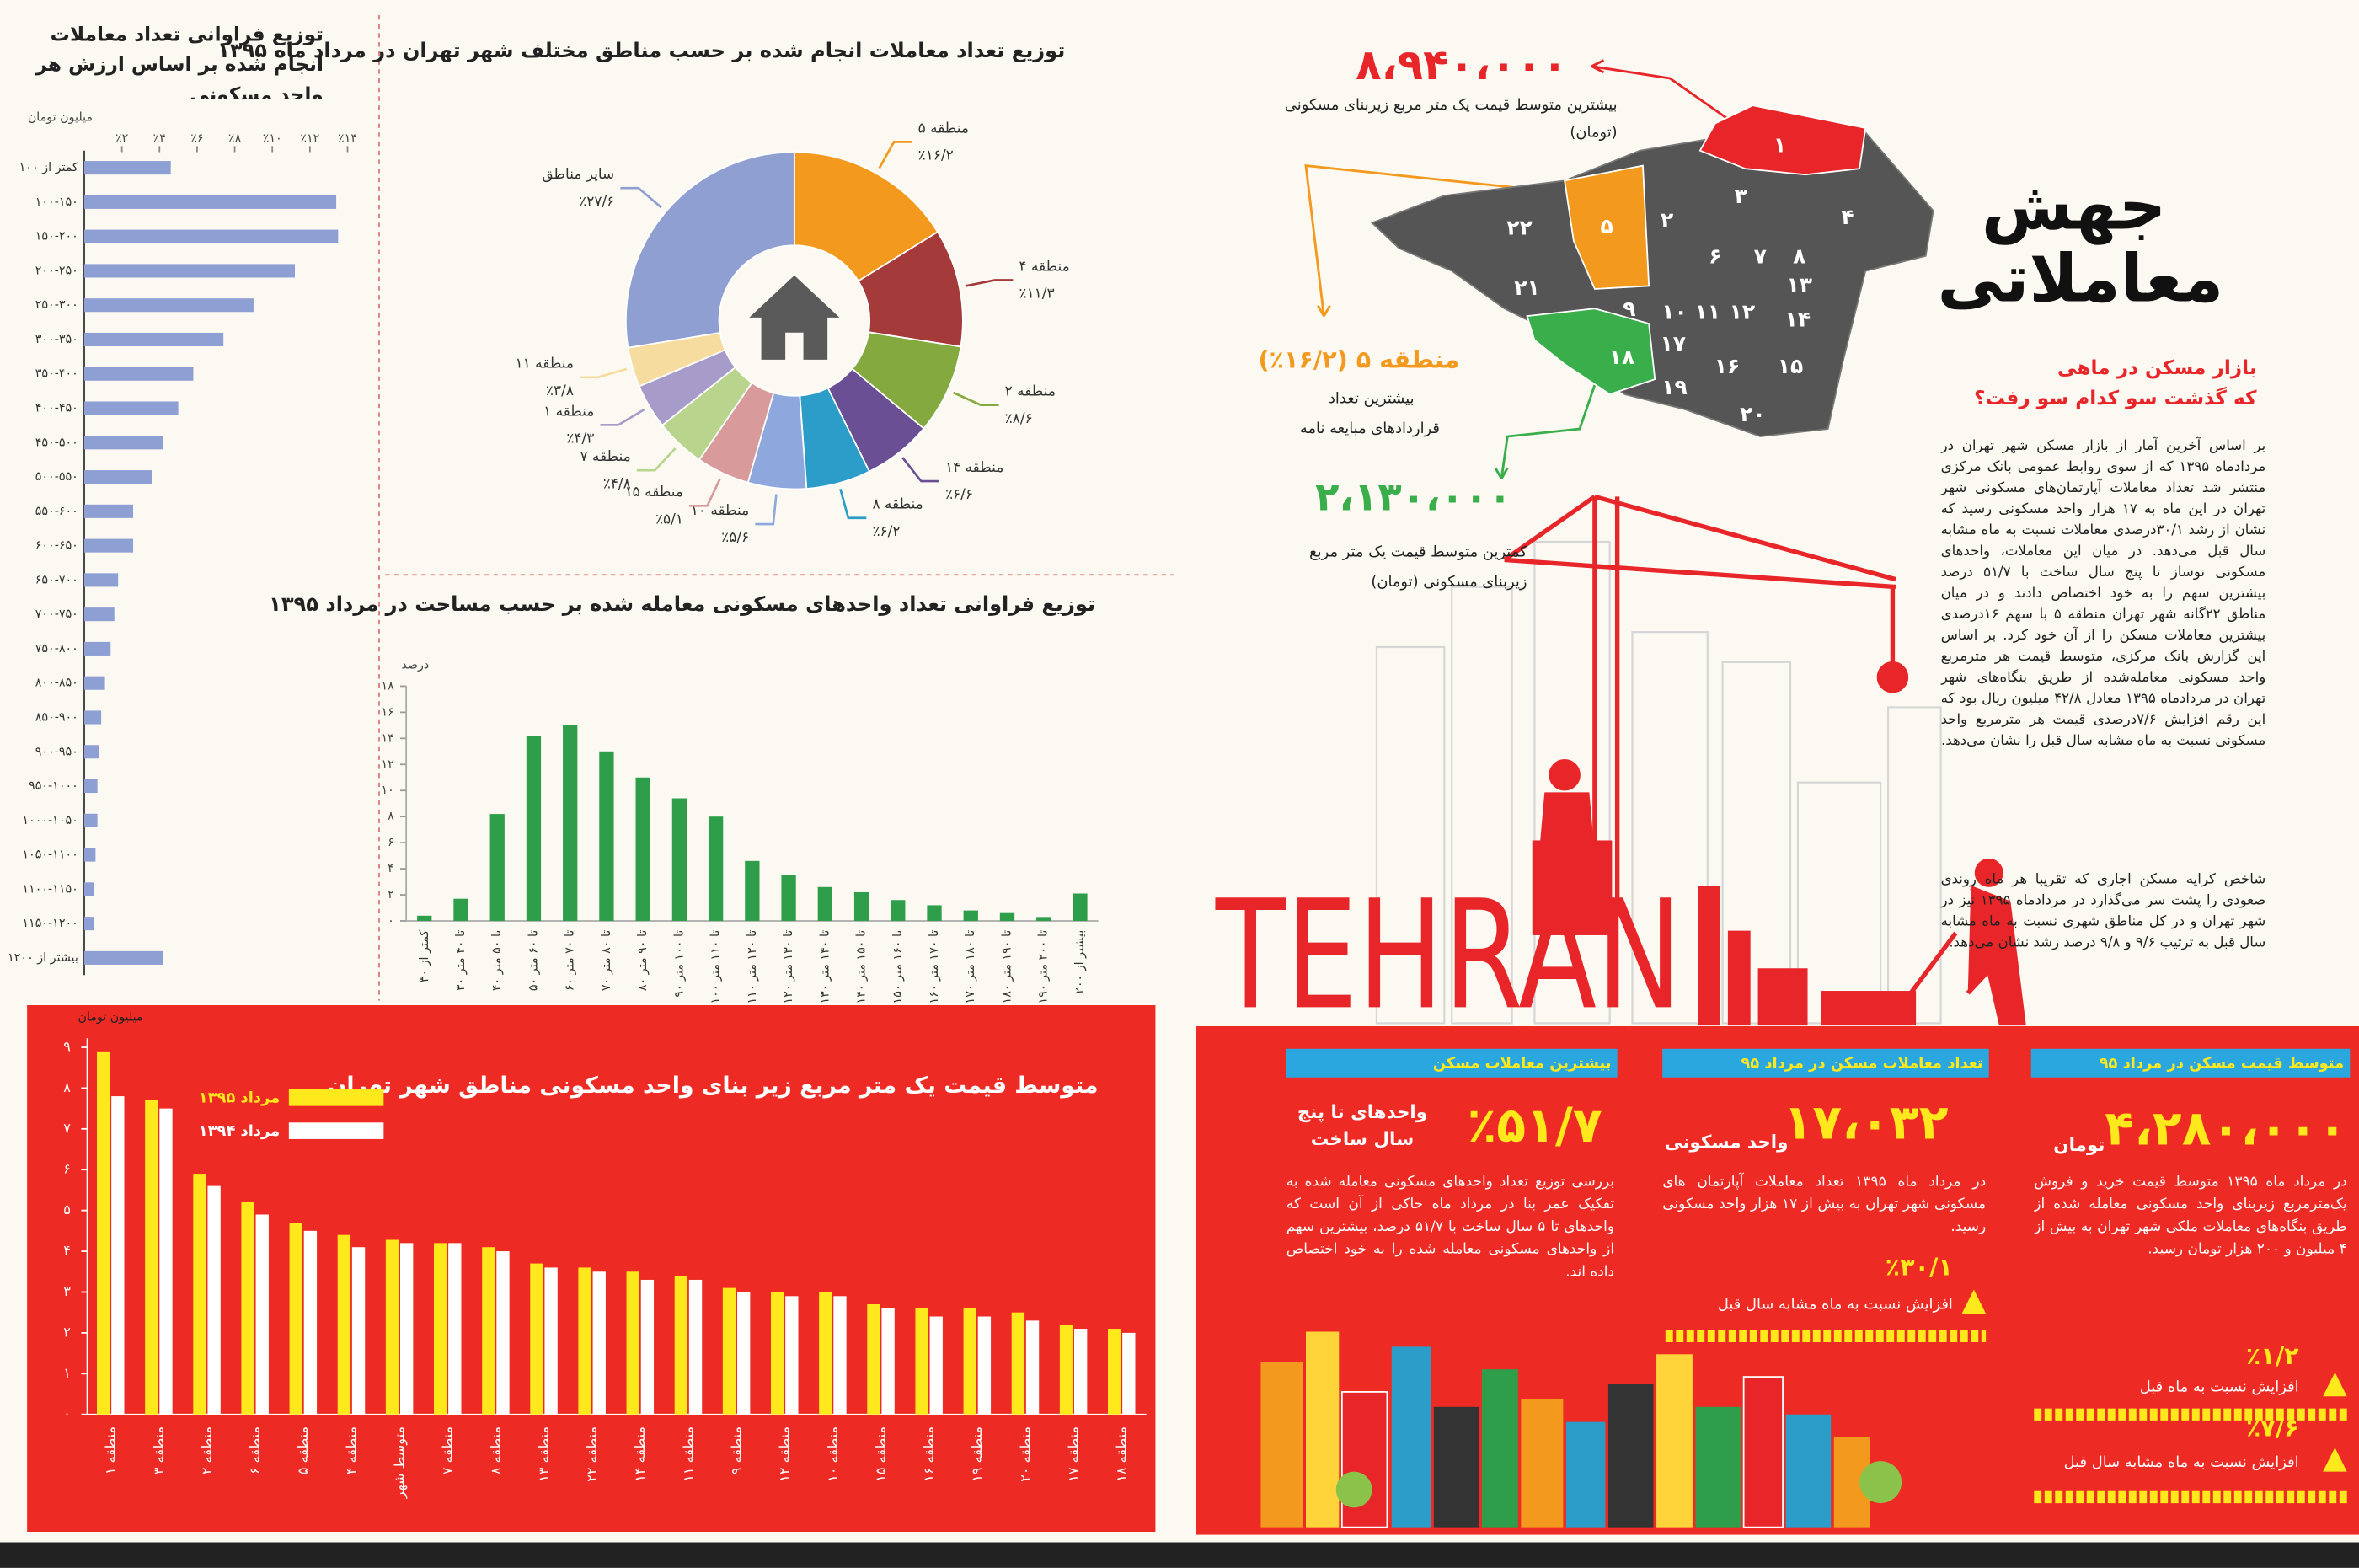  I want to click on x-tick-label: منطقه ۹, so click(737, 1450).